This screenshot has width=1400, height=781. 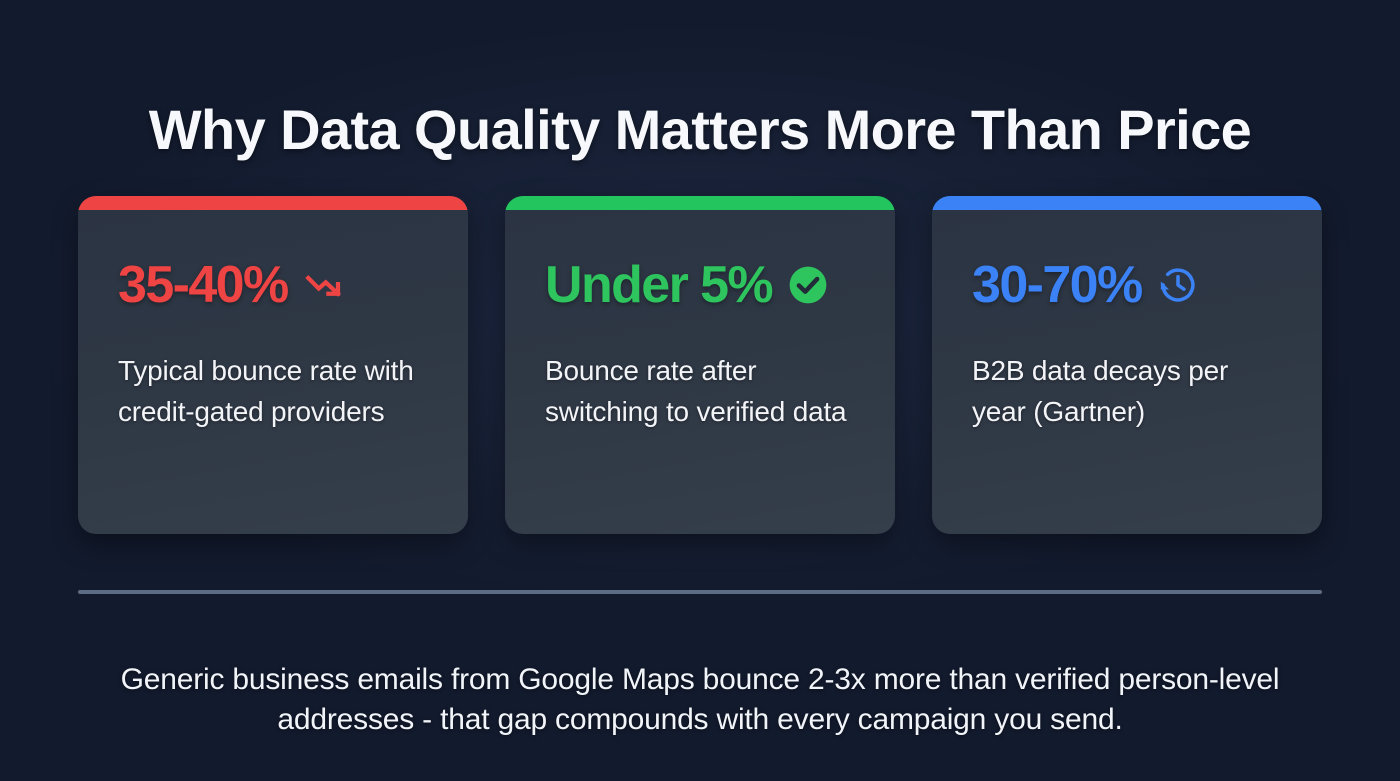 What do you see at coordinates (1178, 285) in the screenshot?
I see `history-clock-icon` at bounding box center [1178, 285].